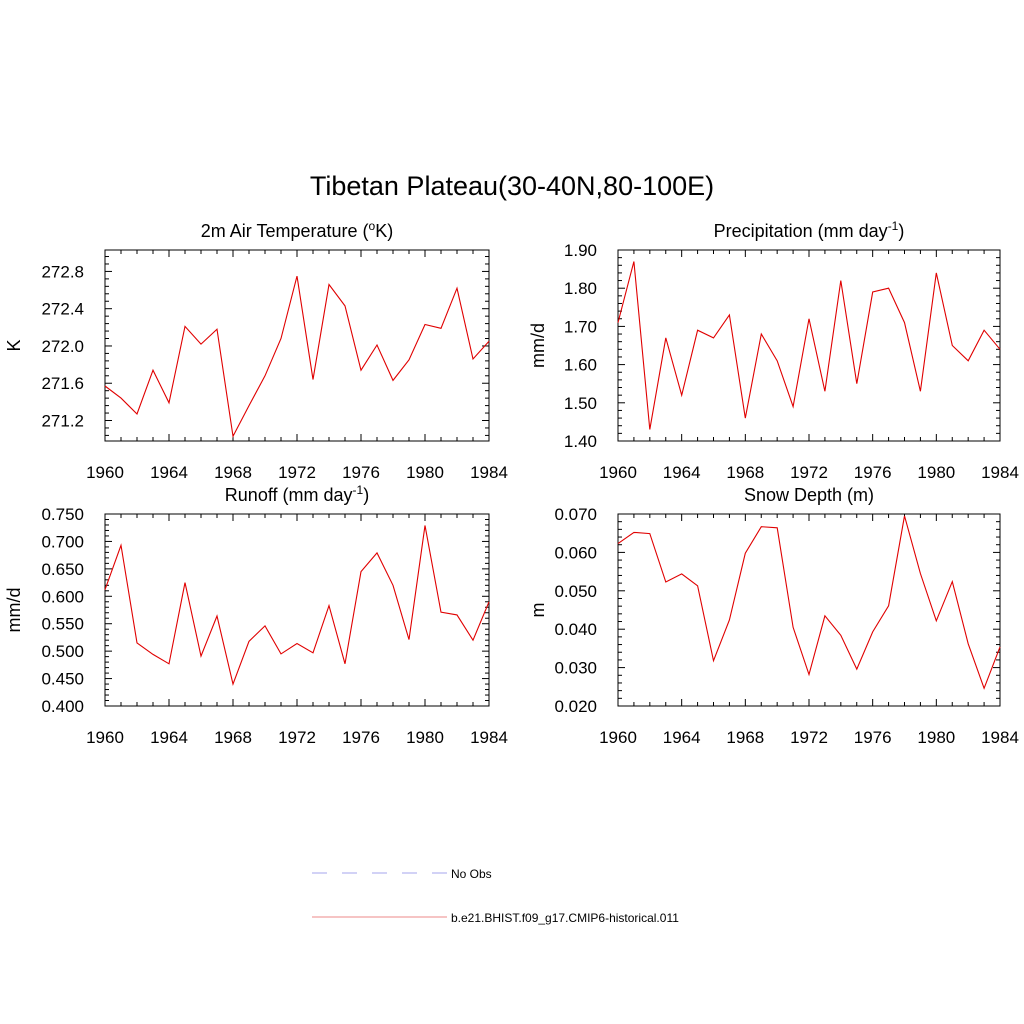 The image size is (1024, 1024). I want to click on panel-title-main: Precipitation (mm day, so click(801, 231).